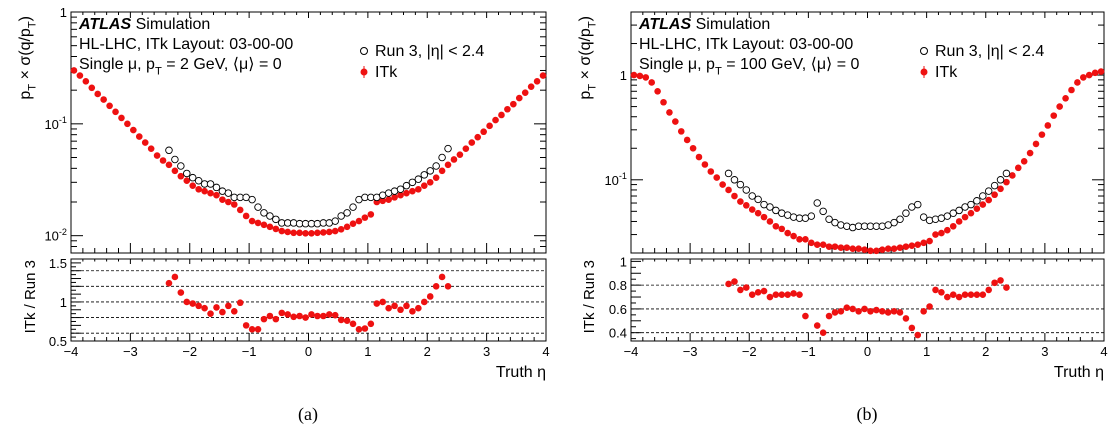  Describe the element at coordinates (63, 302) in the screenshot. I see `ratio-y-tick-label: 1` at that location.